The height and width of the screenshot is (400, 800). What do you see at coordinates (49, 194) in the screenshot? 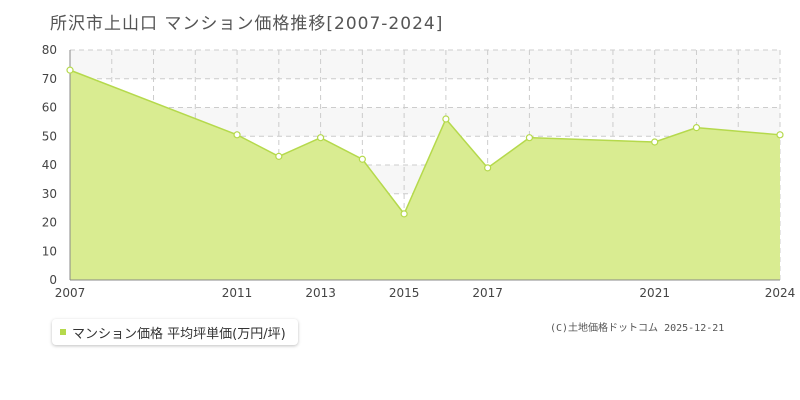
I see `y-tick-label: 30` at bounding box center [49, 194].